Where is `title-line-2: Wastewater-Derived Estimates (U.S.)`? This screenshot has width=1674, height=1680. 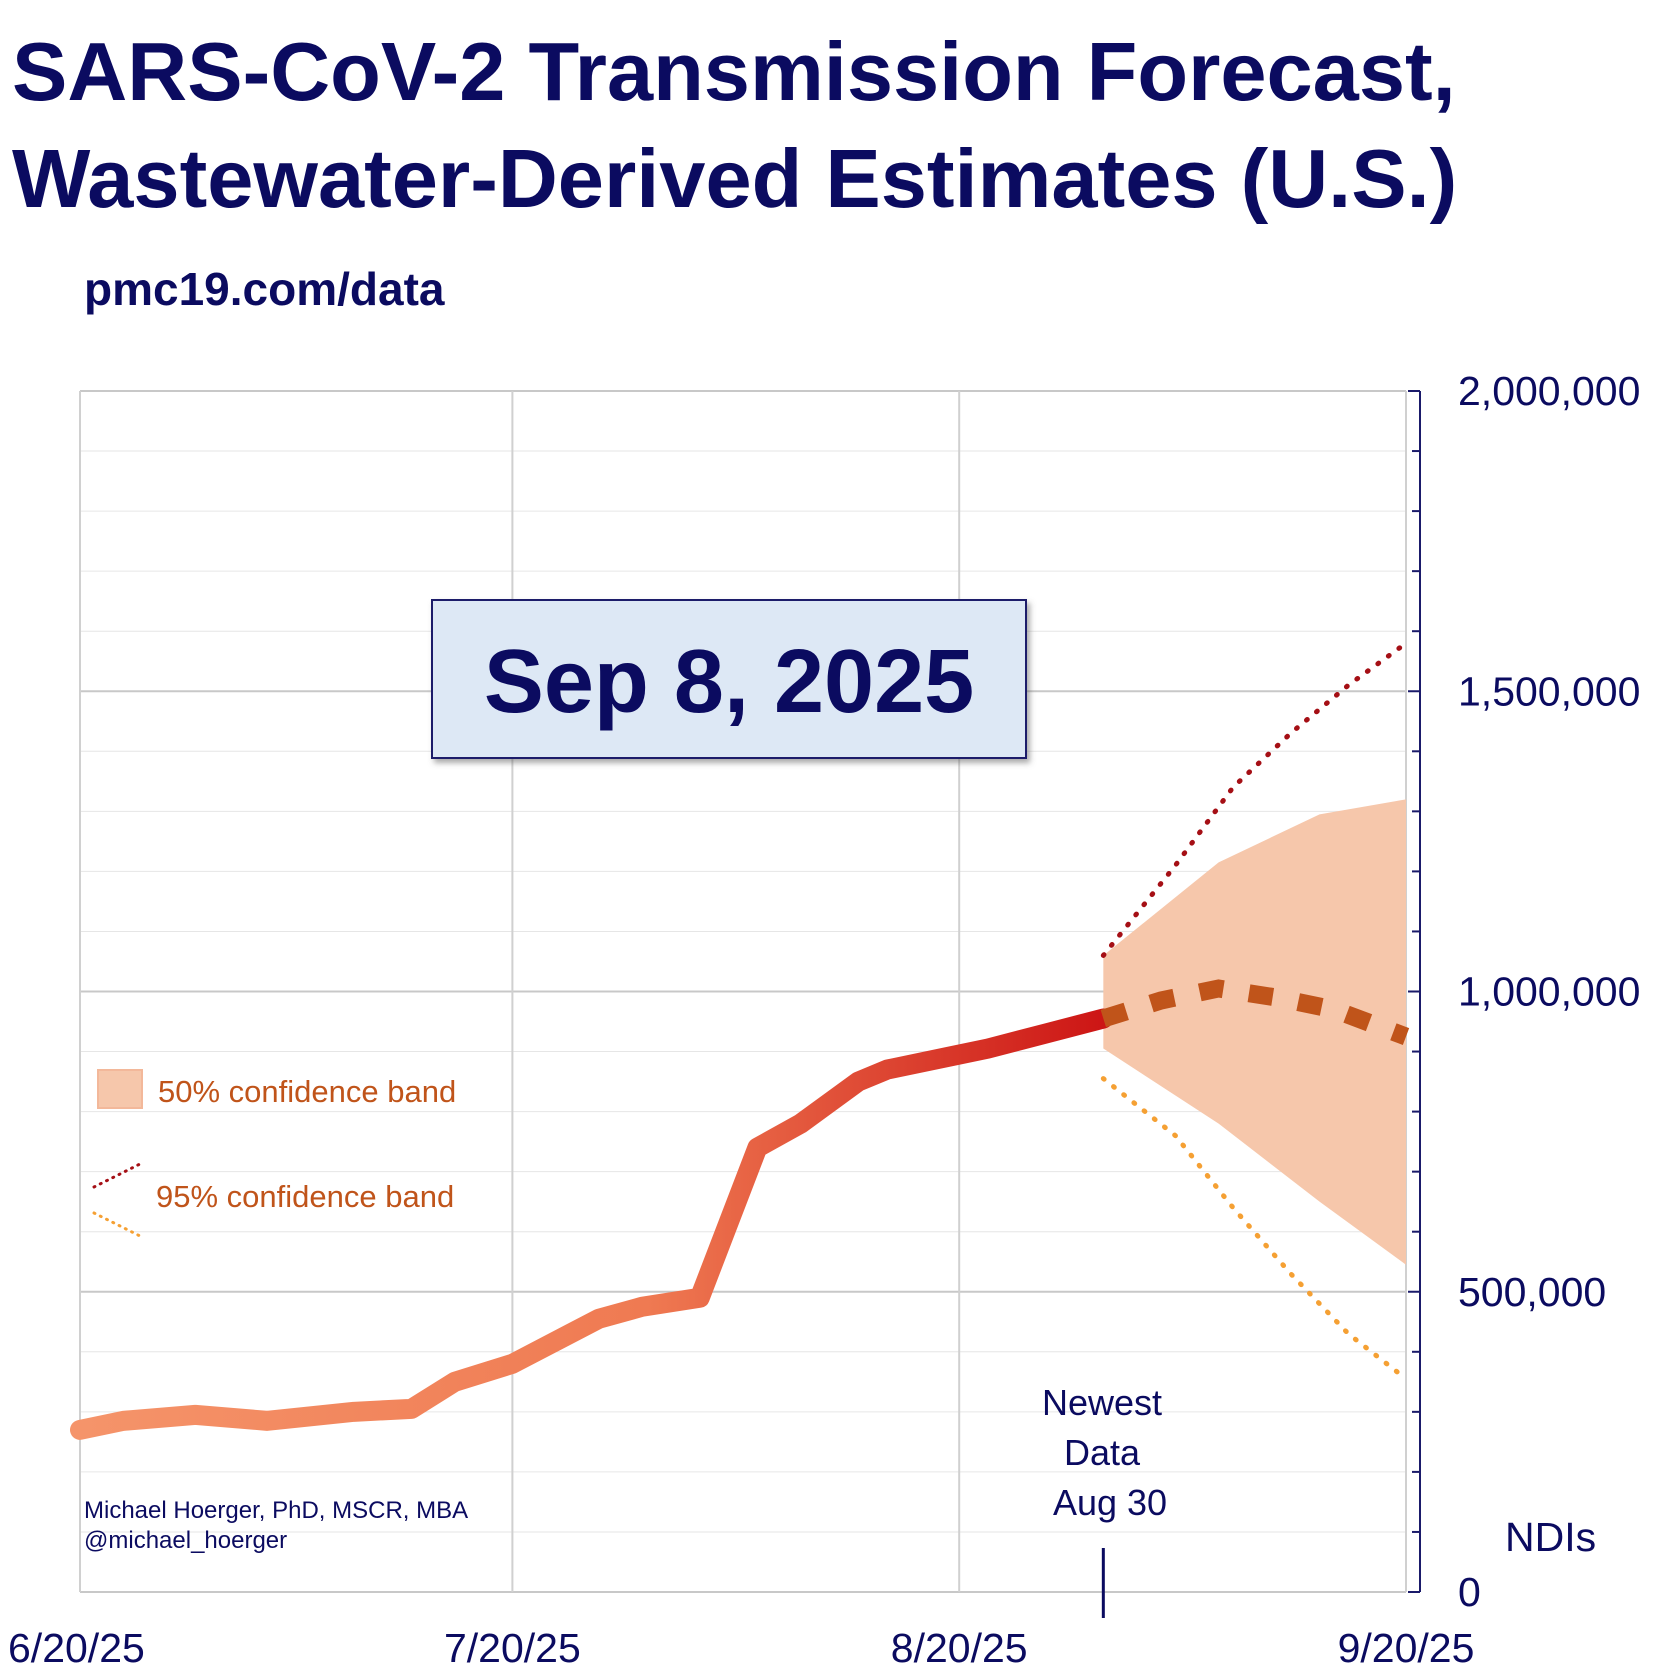 title-line-2: Wastewater-Derived Estimates (U.S.) is located at coordinates (735, 178).